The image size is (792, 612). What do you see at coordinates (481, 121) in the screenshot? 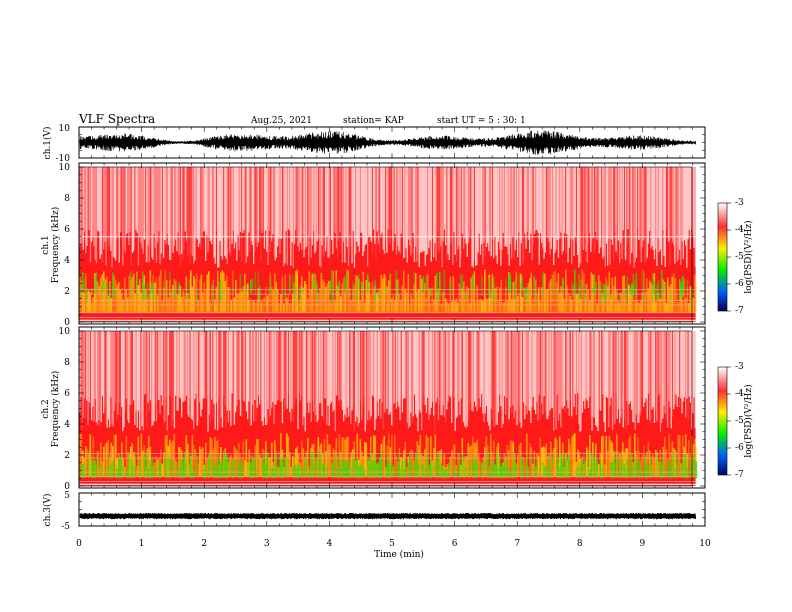
I see `start-time-label: start UT = 5 : 30: 1` at bounding box center [481, 121].